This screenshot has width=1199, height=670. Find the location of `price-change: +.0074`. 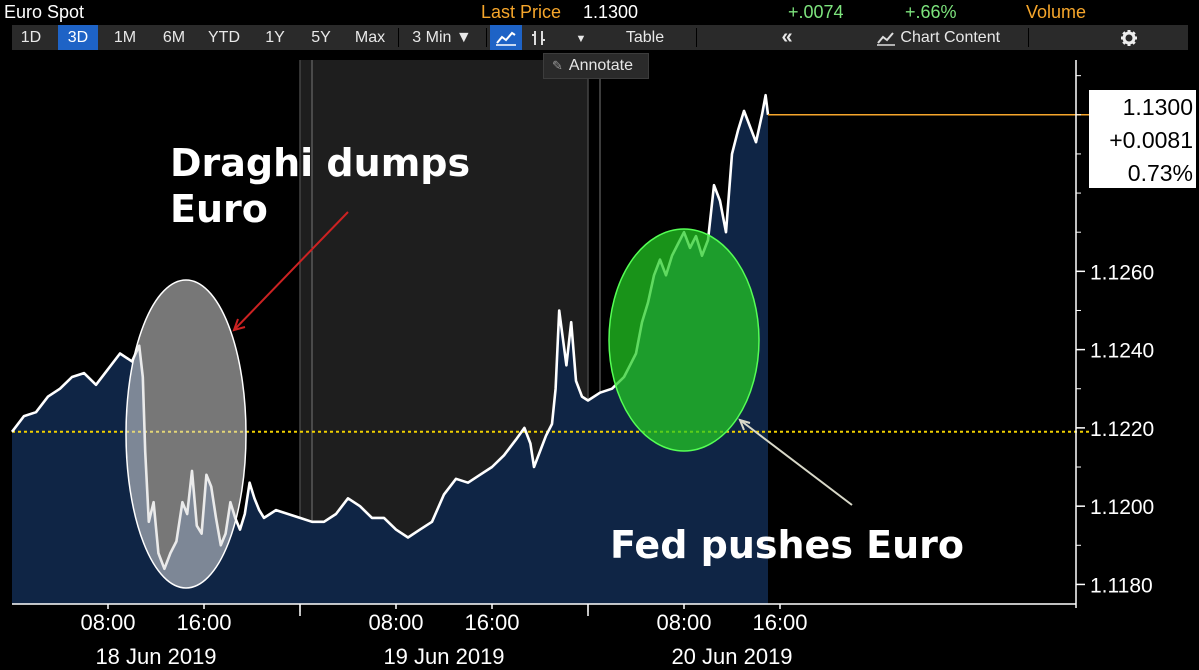

price-change: +.0074 is located at coordinates (816, 12).